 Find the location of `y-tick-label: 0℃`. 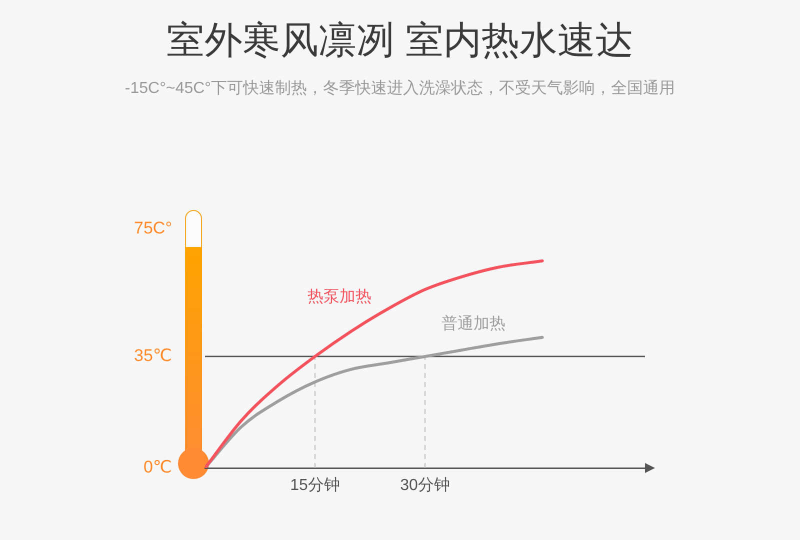

y-tick-label: 0℃ is located at coordinates (157, 467).